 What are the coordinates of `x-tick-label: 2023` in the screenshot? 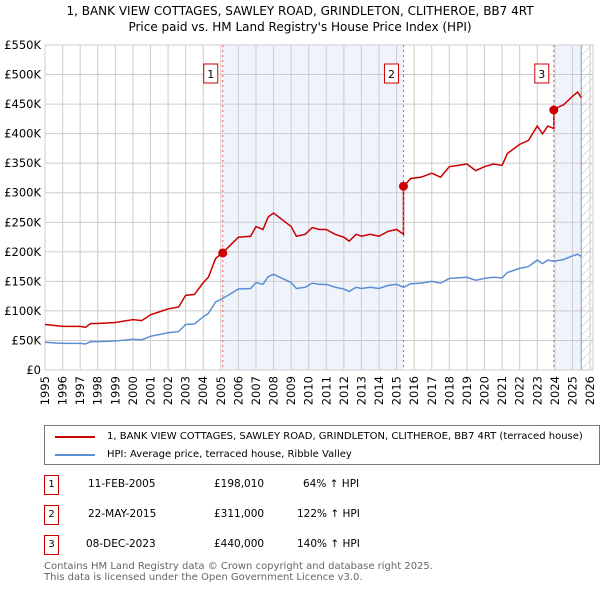 It's located at (537, 390).